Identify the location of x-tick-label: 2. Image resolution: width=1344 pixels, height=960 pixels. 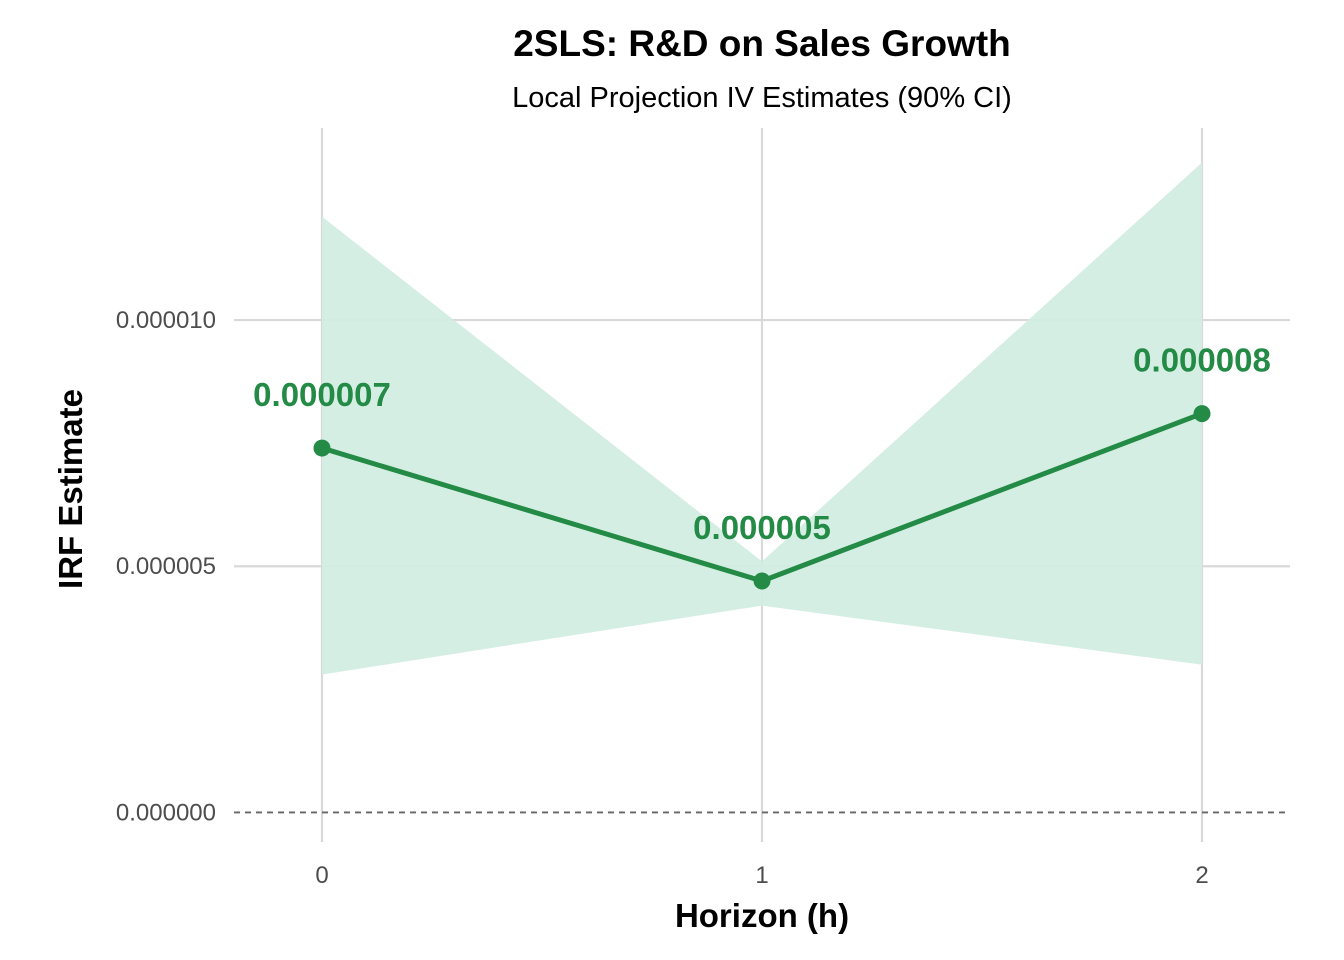
(1201, 875).